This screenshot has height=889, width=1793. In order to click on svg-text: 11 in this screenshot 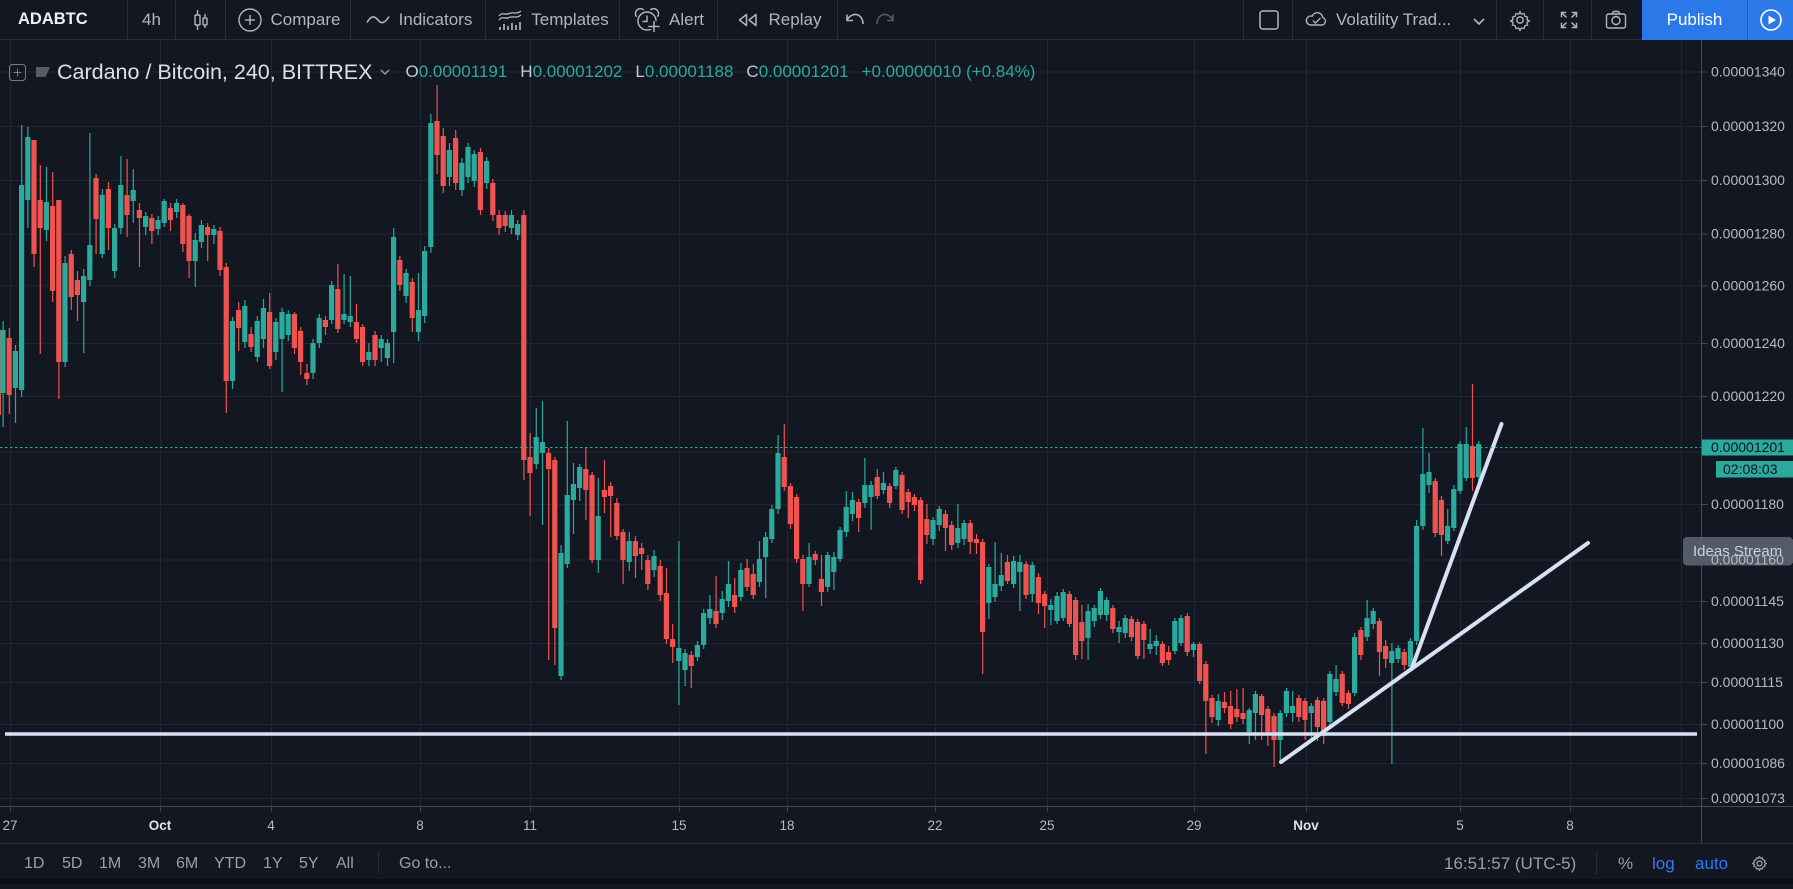, I will do `click(530, 825)`.